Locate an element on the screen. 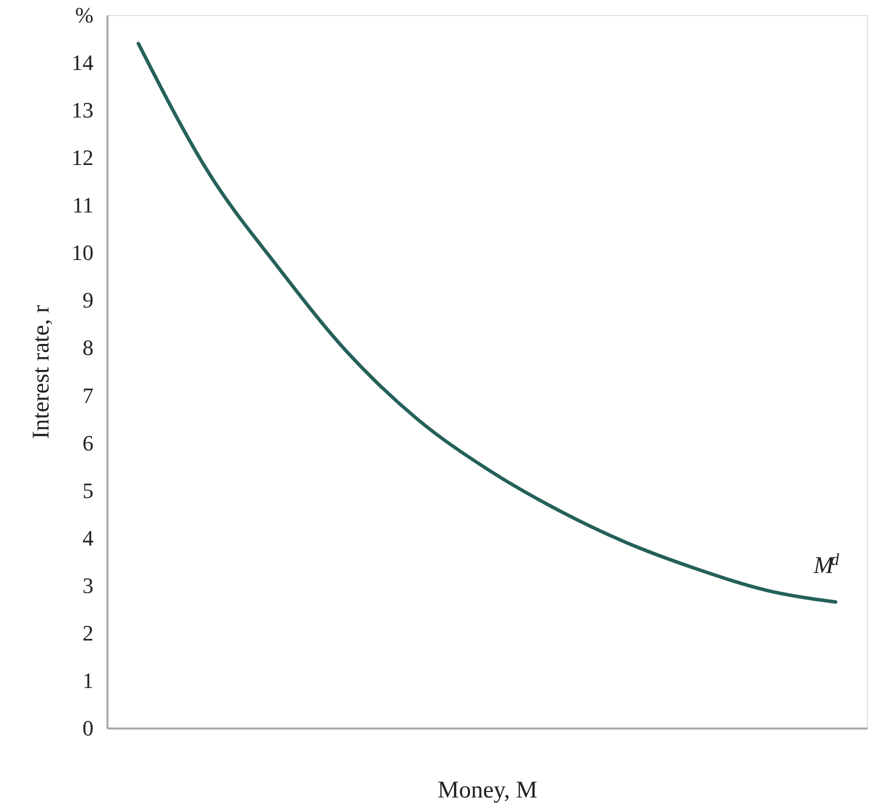 Image resolution: width=876 pixels, height=811 pixels. y-tick-label: 14 is located at coordinates (83, 63).